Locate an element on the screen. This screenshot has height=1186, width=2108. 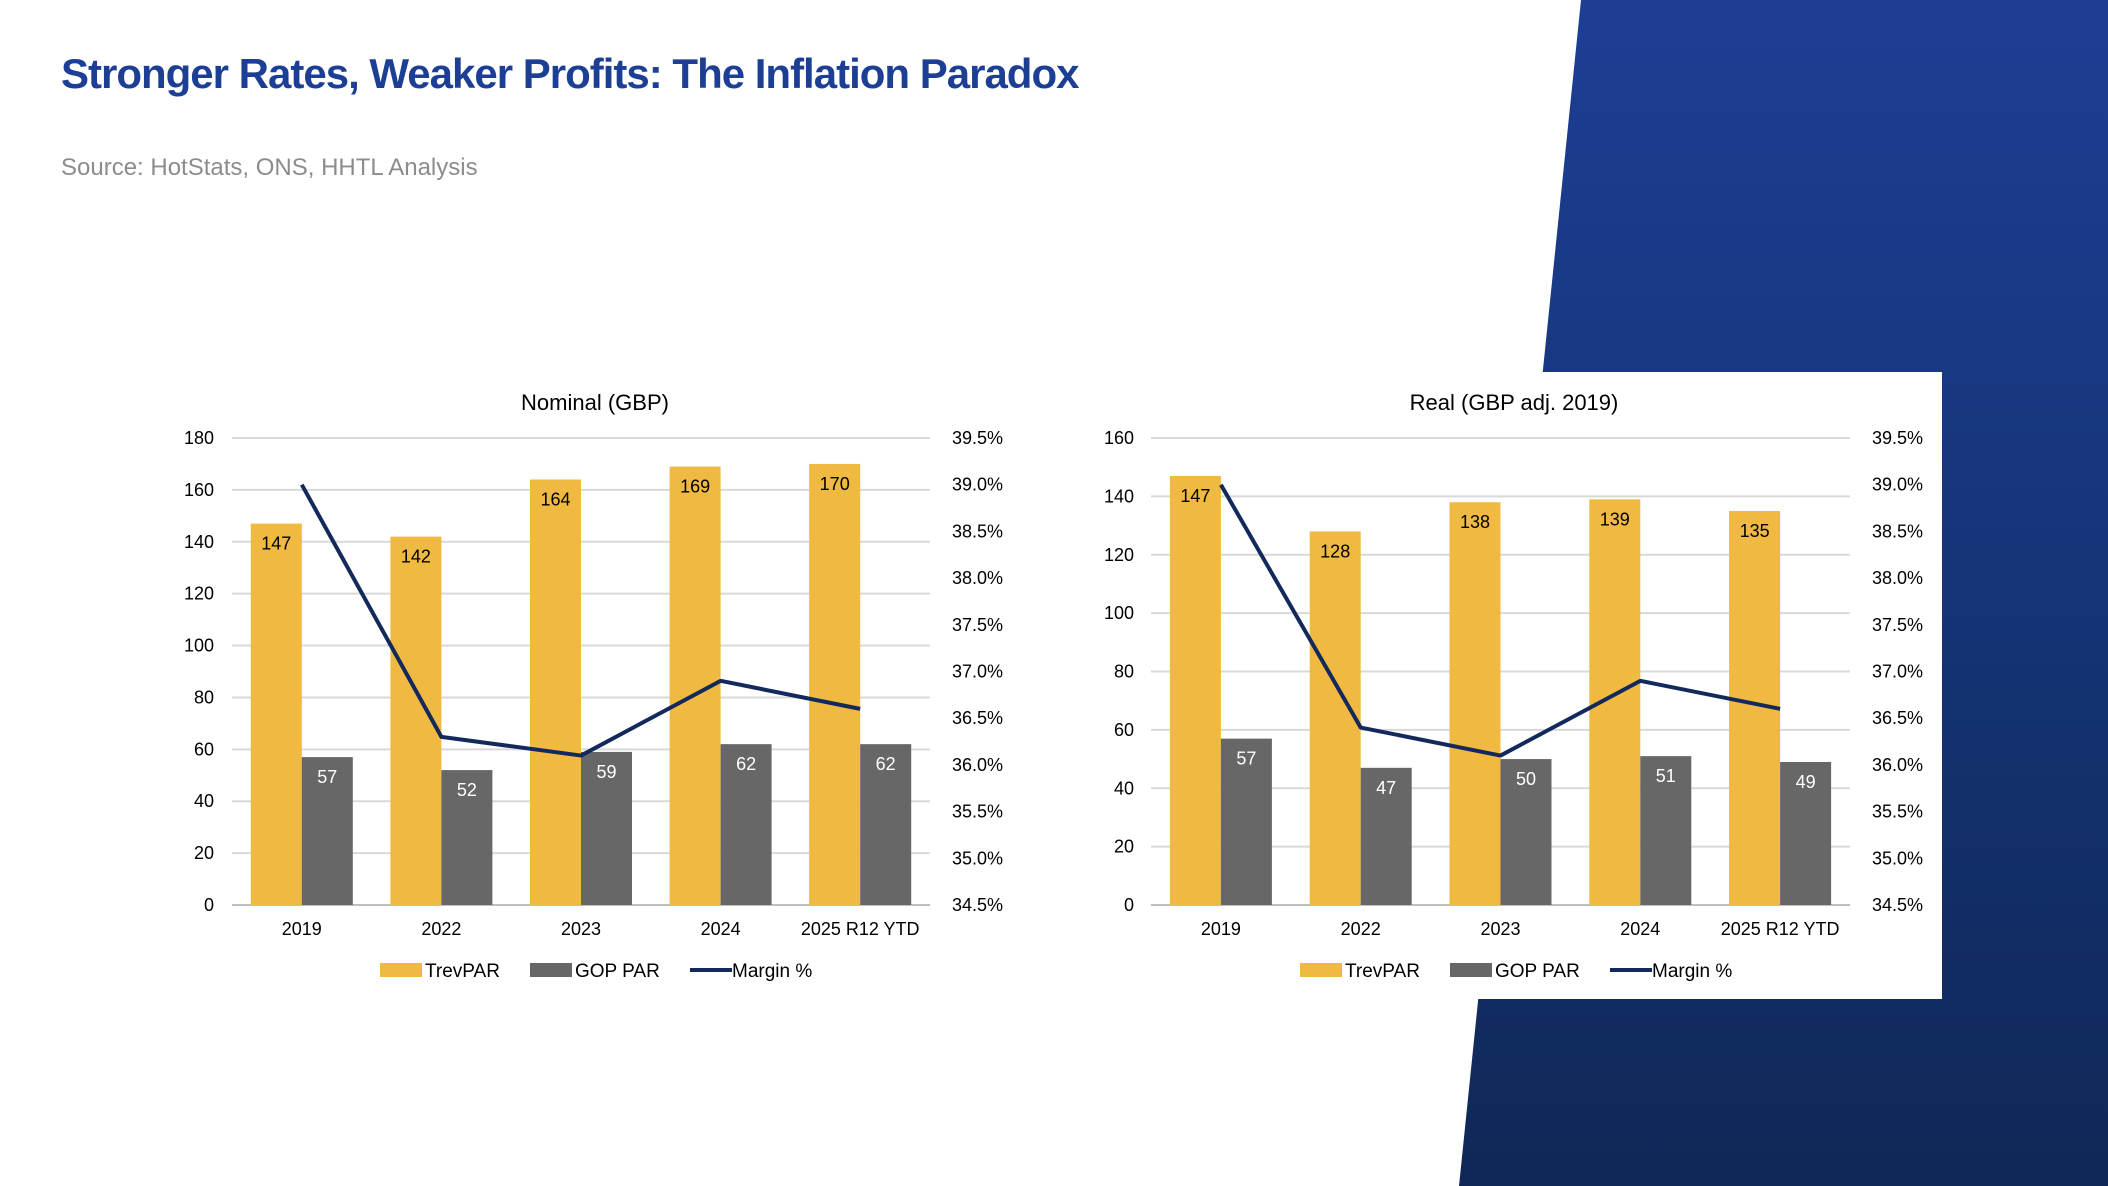
data-label-trevpar: 164 is located at coordinates (555, 500).